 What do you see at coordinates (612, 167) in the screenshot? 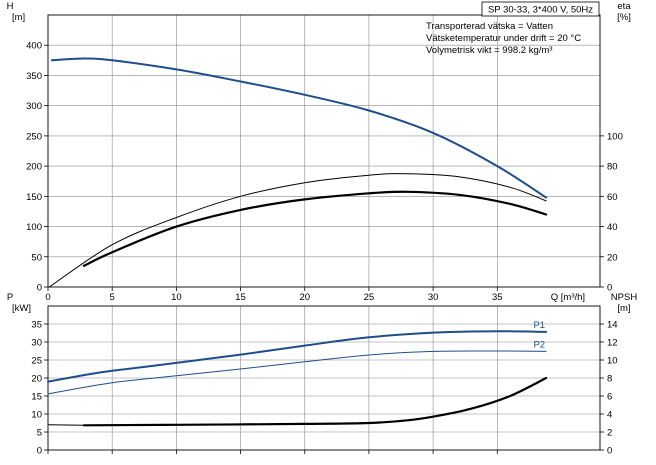
I see `y-right-tick-label: 80` at bounding box center [612, 167].